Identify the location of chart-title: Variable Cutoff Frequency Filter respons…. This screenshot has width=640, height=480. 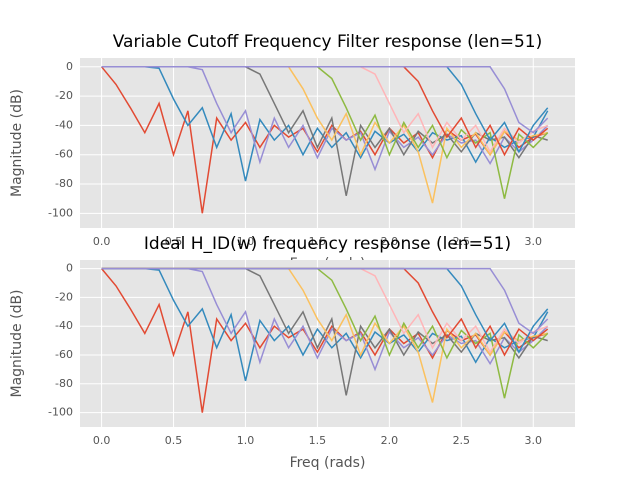
(328, 42).